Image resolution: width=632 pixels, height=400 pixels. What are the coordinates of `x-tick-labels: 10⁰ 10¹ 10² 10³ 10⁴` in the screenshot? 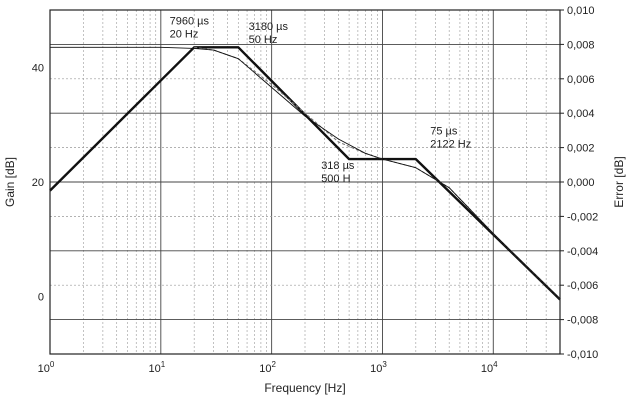 It's located at (268, 367).